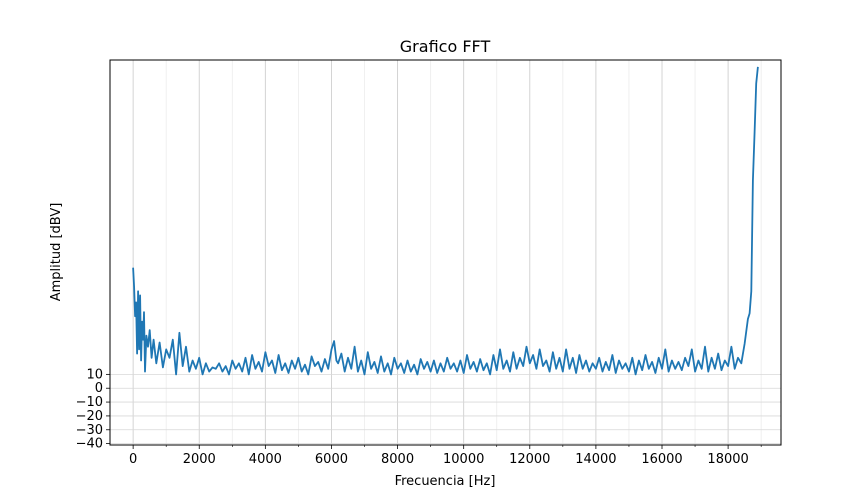 The width and height of the screenshot is (868, 500). I want to click on chart-title: Grafico FFT, so click(445, 46).